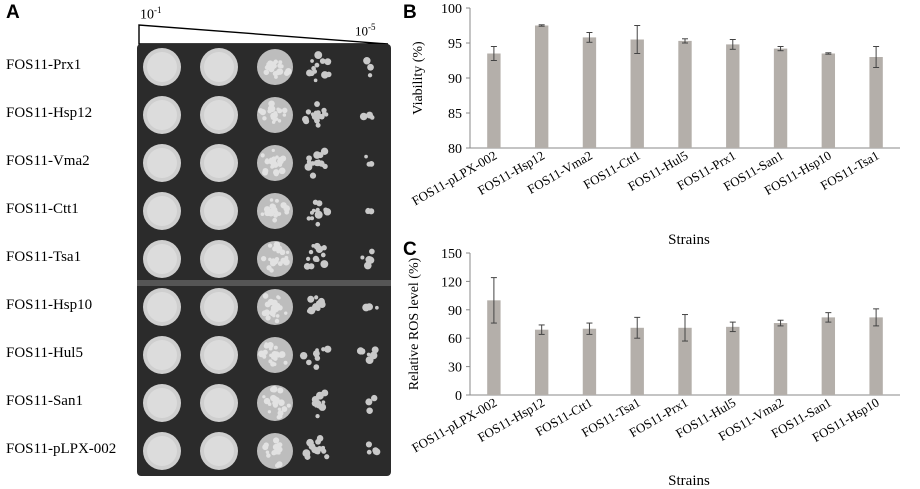 The width and height of the screenshot is (920, 489). What do you see at coordinates (151, 14) in the screenshot?
I see `dilution-start-label: 10-1` at bounding box center [151, 14].